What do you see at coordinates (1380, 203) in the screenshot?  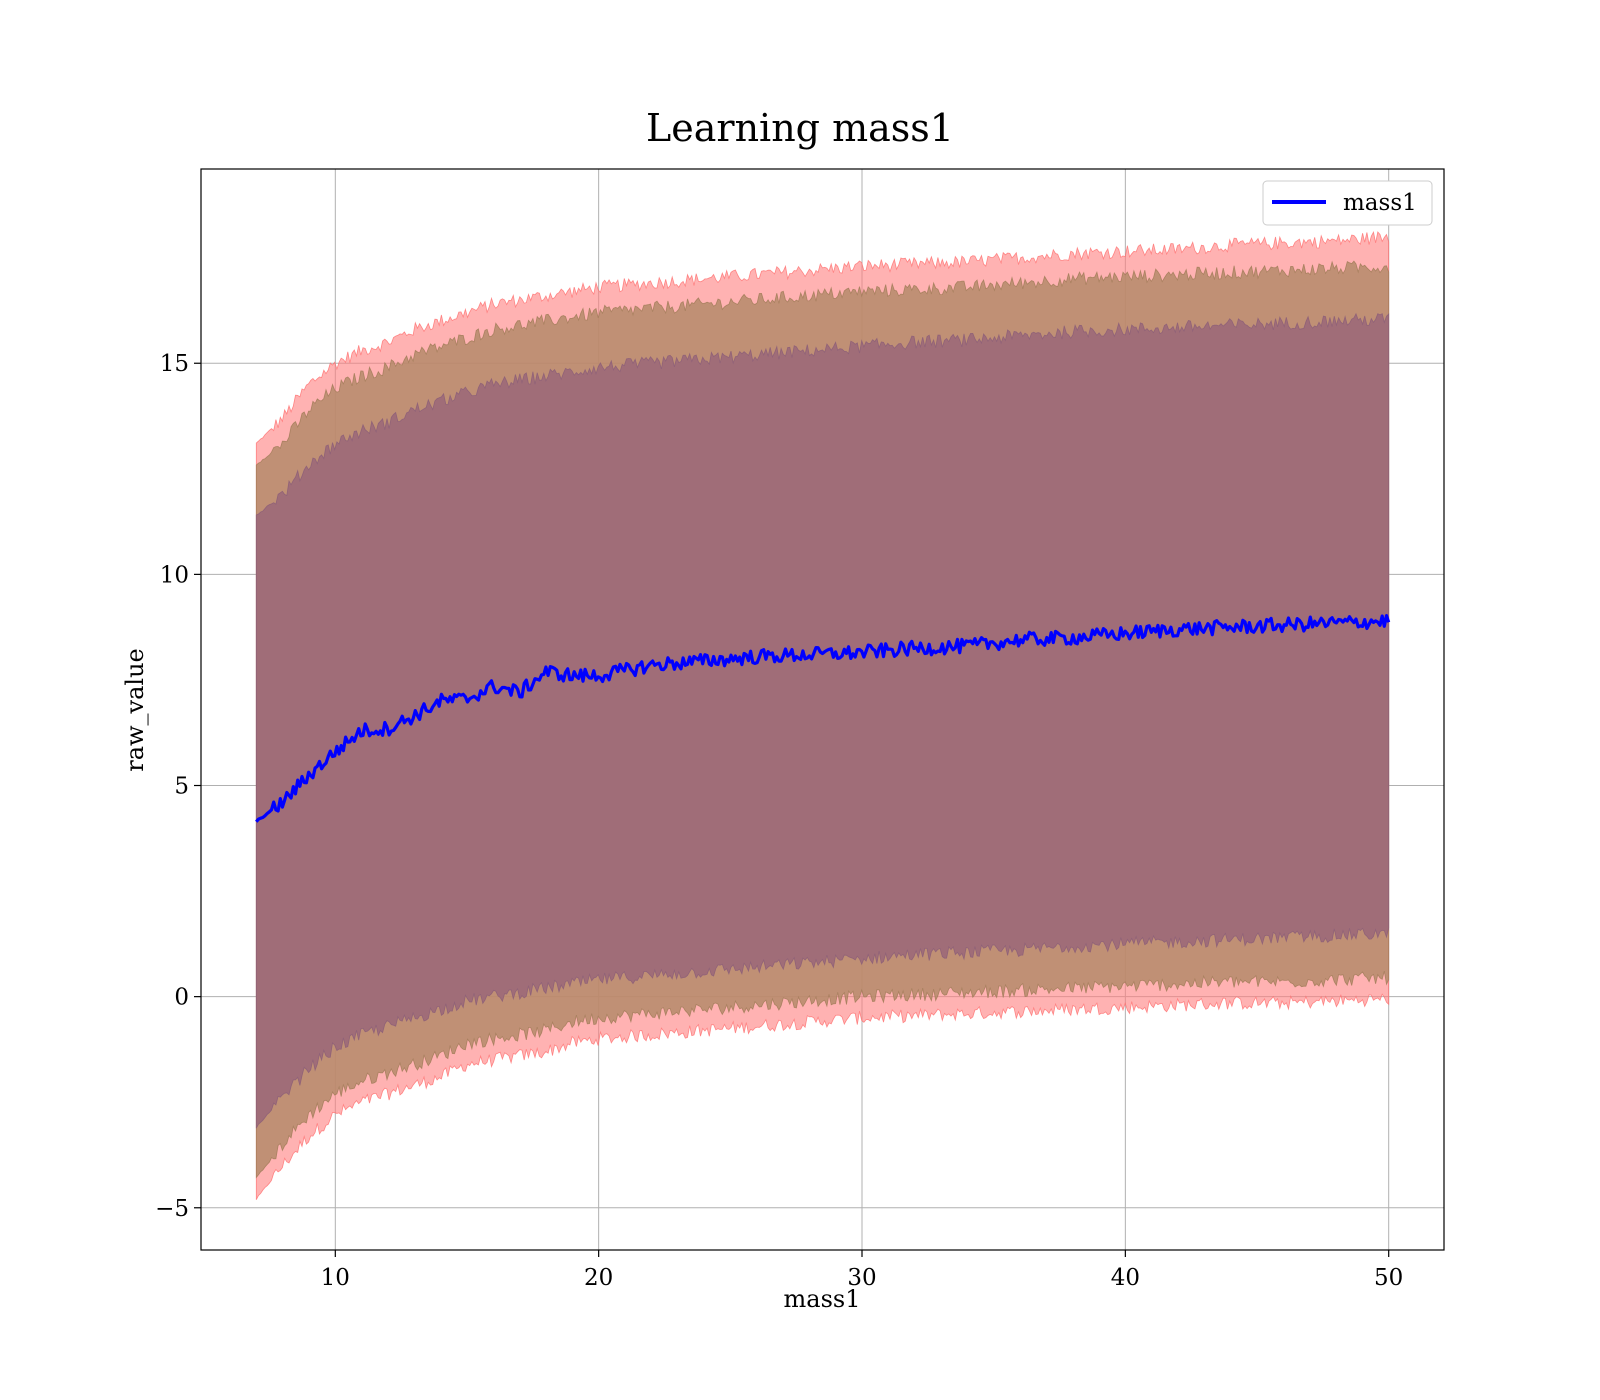 I see `legend-label: mass1` at bounding box center [1380, 203].